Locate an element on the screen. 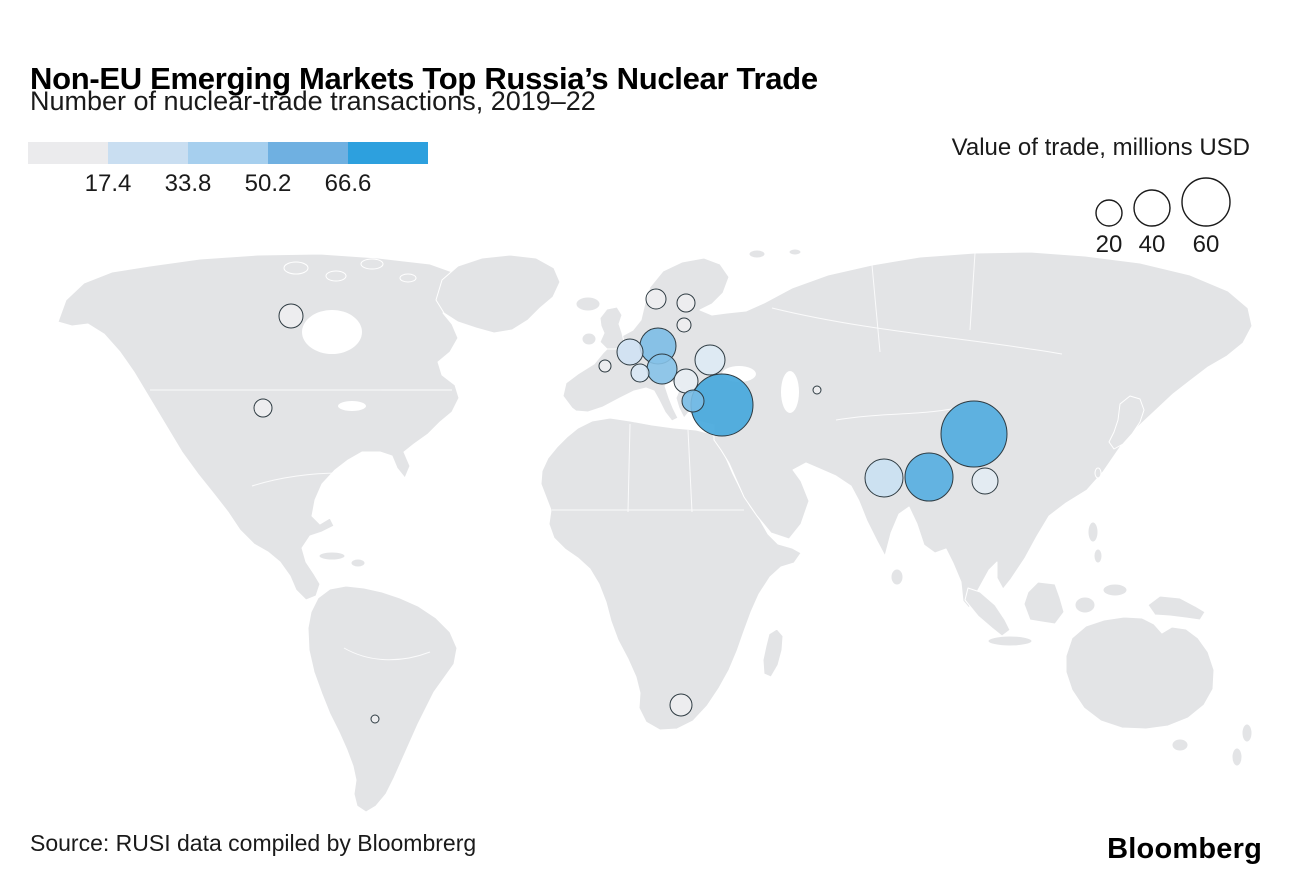 The height and width of the screenshot is (884, 1290). size-legend-label: 20 is located at coordinates (1109, 244).